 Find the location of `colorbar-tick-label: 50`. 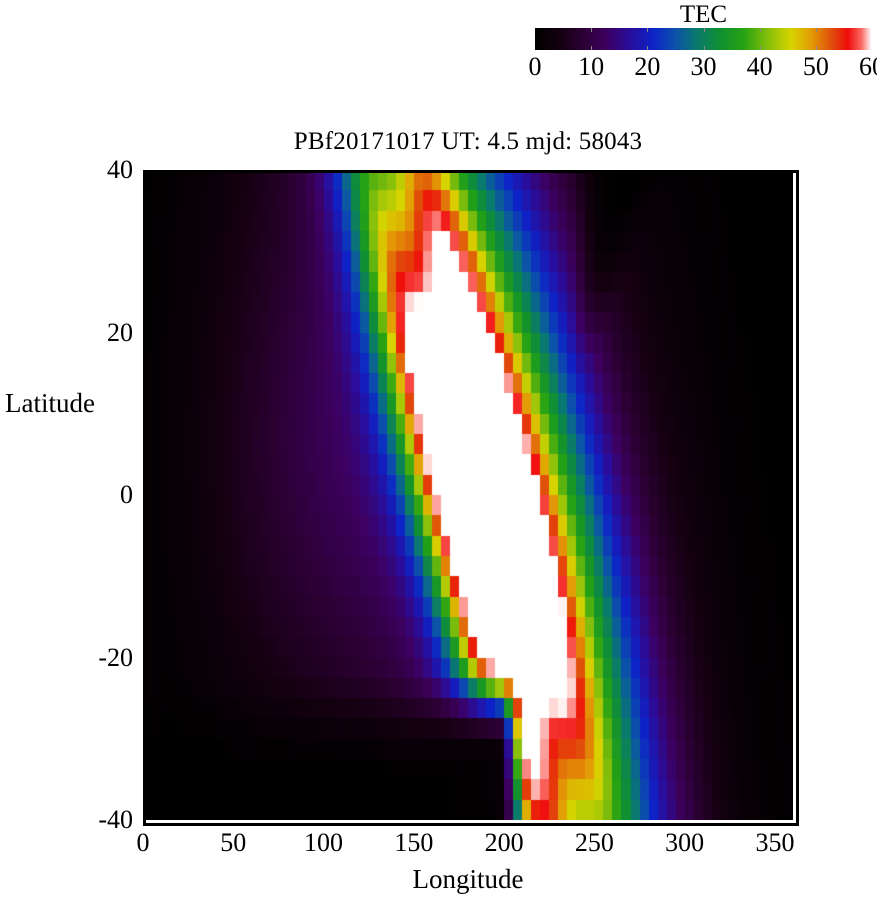

colorbar-tick-label: 50 is located at coordinates (815, 66).